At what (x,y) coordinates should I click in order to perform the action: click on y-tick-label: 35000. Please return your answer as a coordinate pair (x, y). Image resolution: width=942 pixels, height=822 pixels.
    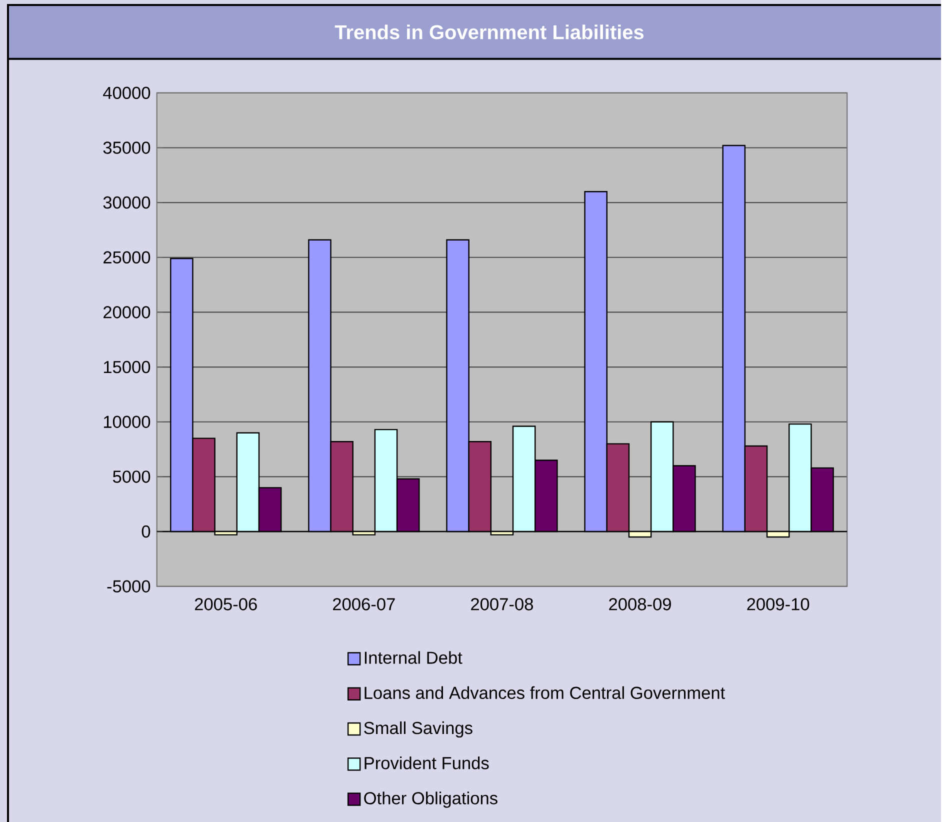
    Looking at the image, I should click on (126, 148).